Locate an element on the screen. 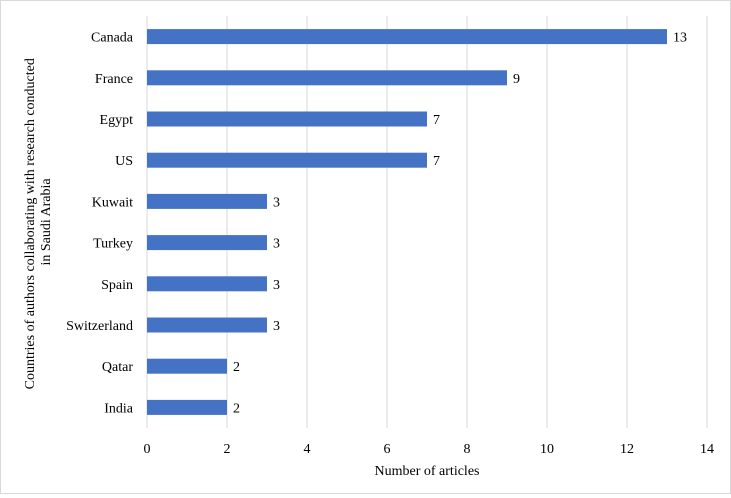 The image size is (731, 498). x-tick-labels: 0 2 4 6 8 10 12 14 is located at coordinates (429, 449).